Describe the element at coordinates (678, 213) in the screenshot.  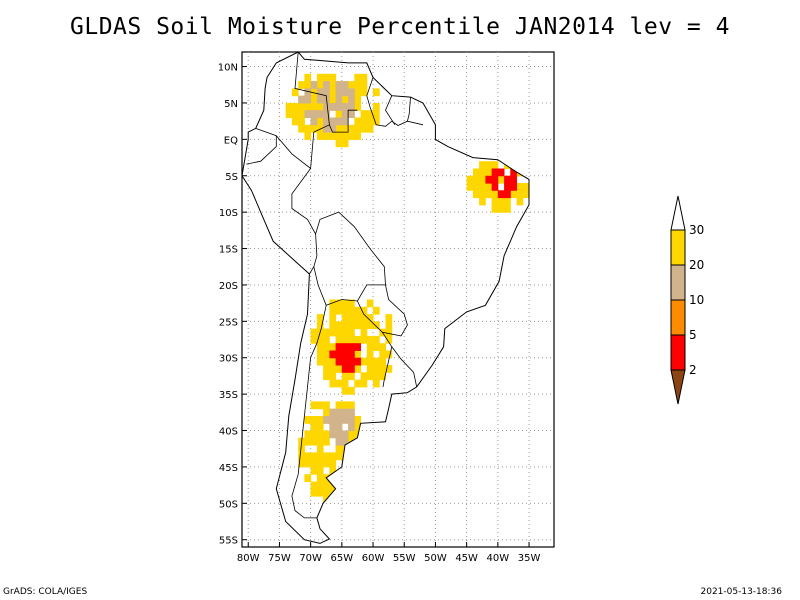
I see `colorbar-top-arrow` at that location.